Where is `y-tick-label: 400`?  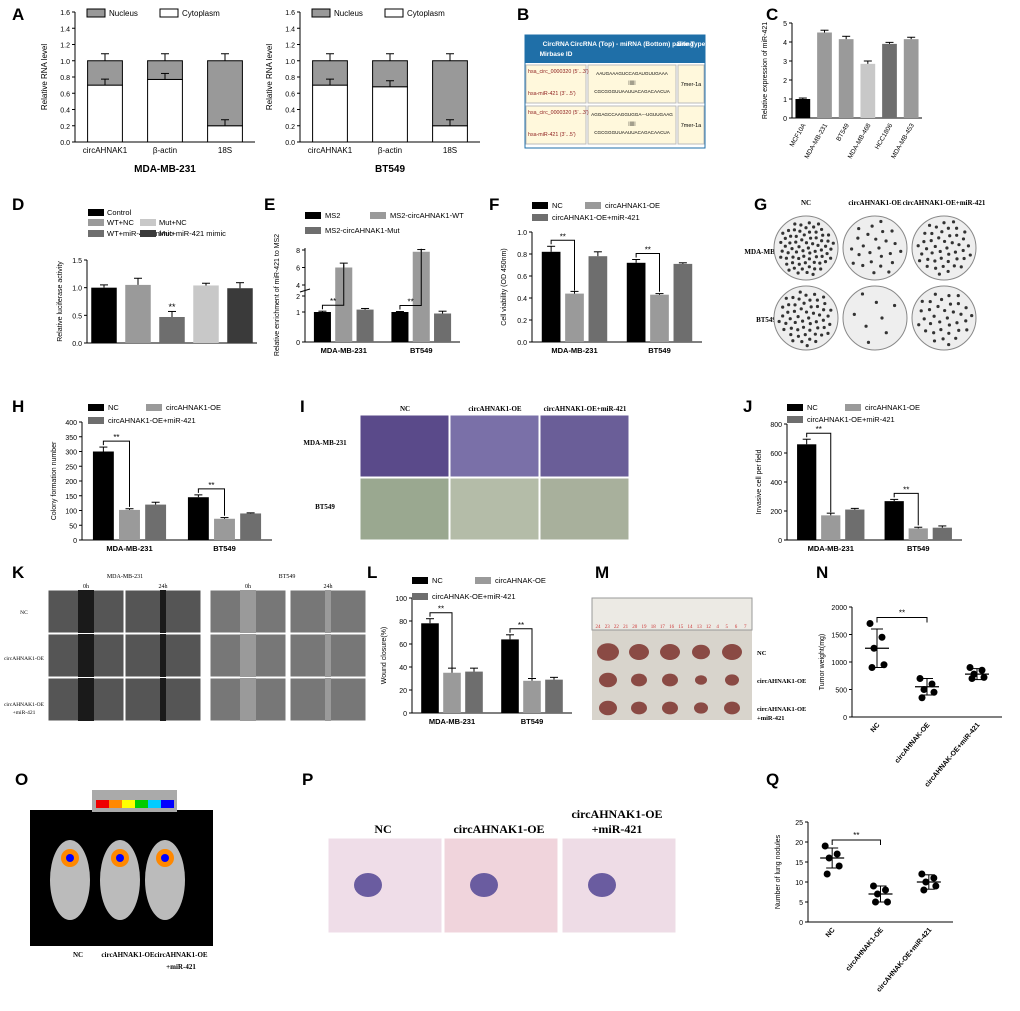 y-tick-label: 400 is located at coordinates (776, 483).